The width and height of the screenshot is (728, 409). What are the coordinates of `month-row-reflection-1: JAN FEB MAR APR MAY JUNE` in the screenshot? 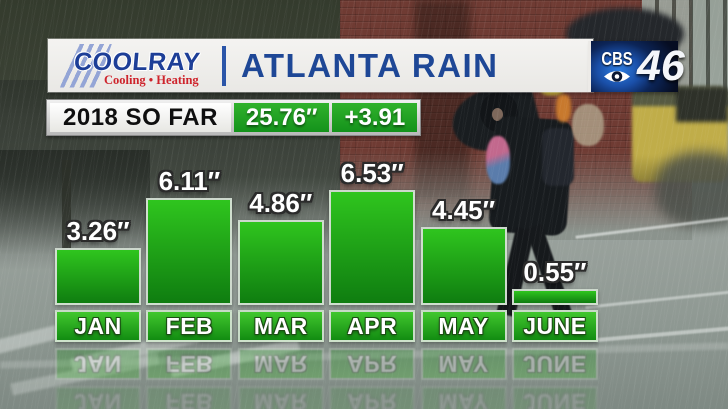 It's located at (326, 364).